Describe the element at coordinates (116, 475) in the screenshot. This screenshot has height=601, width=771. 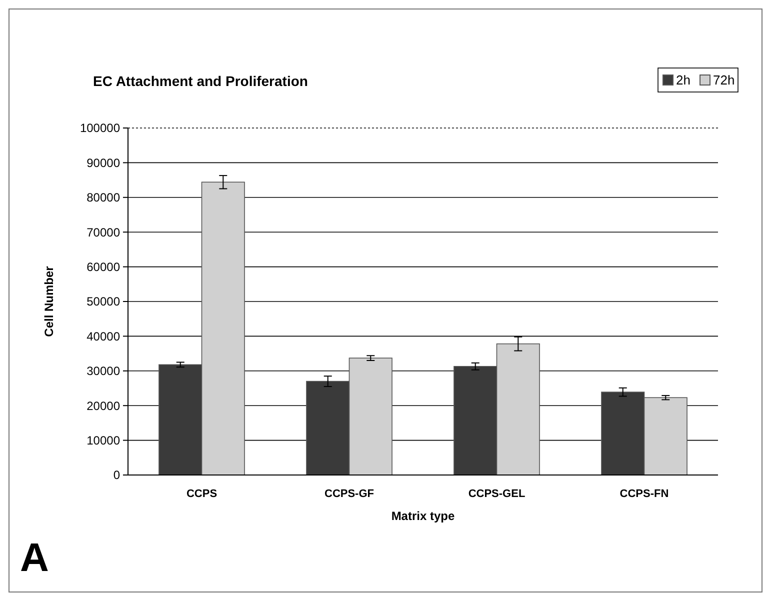
I see `y-tick-label: 0` at that location.